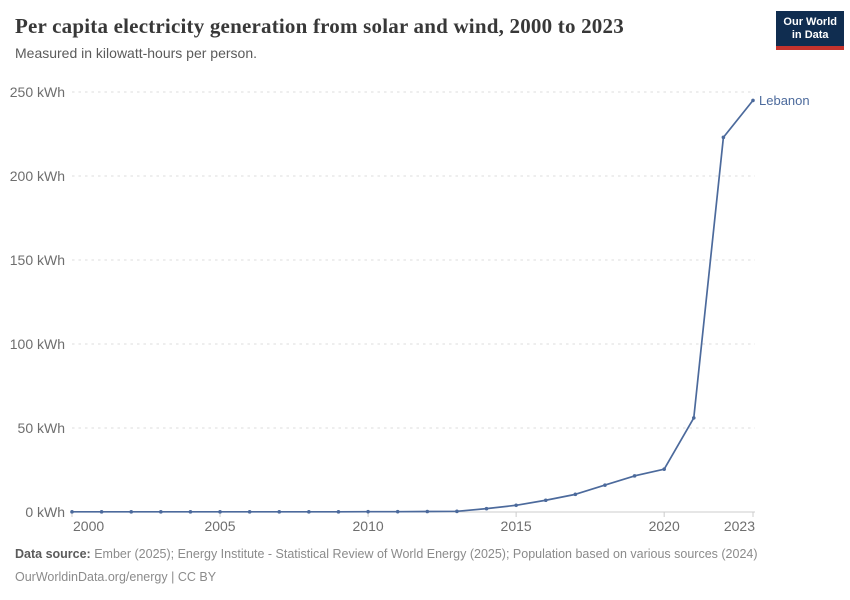 The image size is (850, 600). I want to click on x-tick-label-2005: 2005, so click(219, 526).